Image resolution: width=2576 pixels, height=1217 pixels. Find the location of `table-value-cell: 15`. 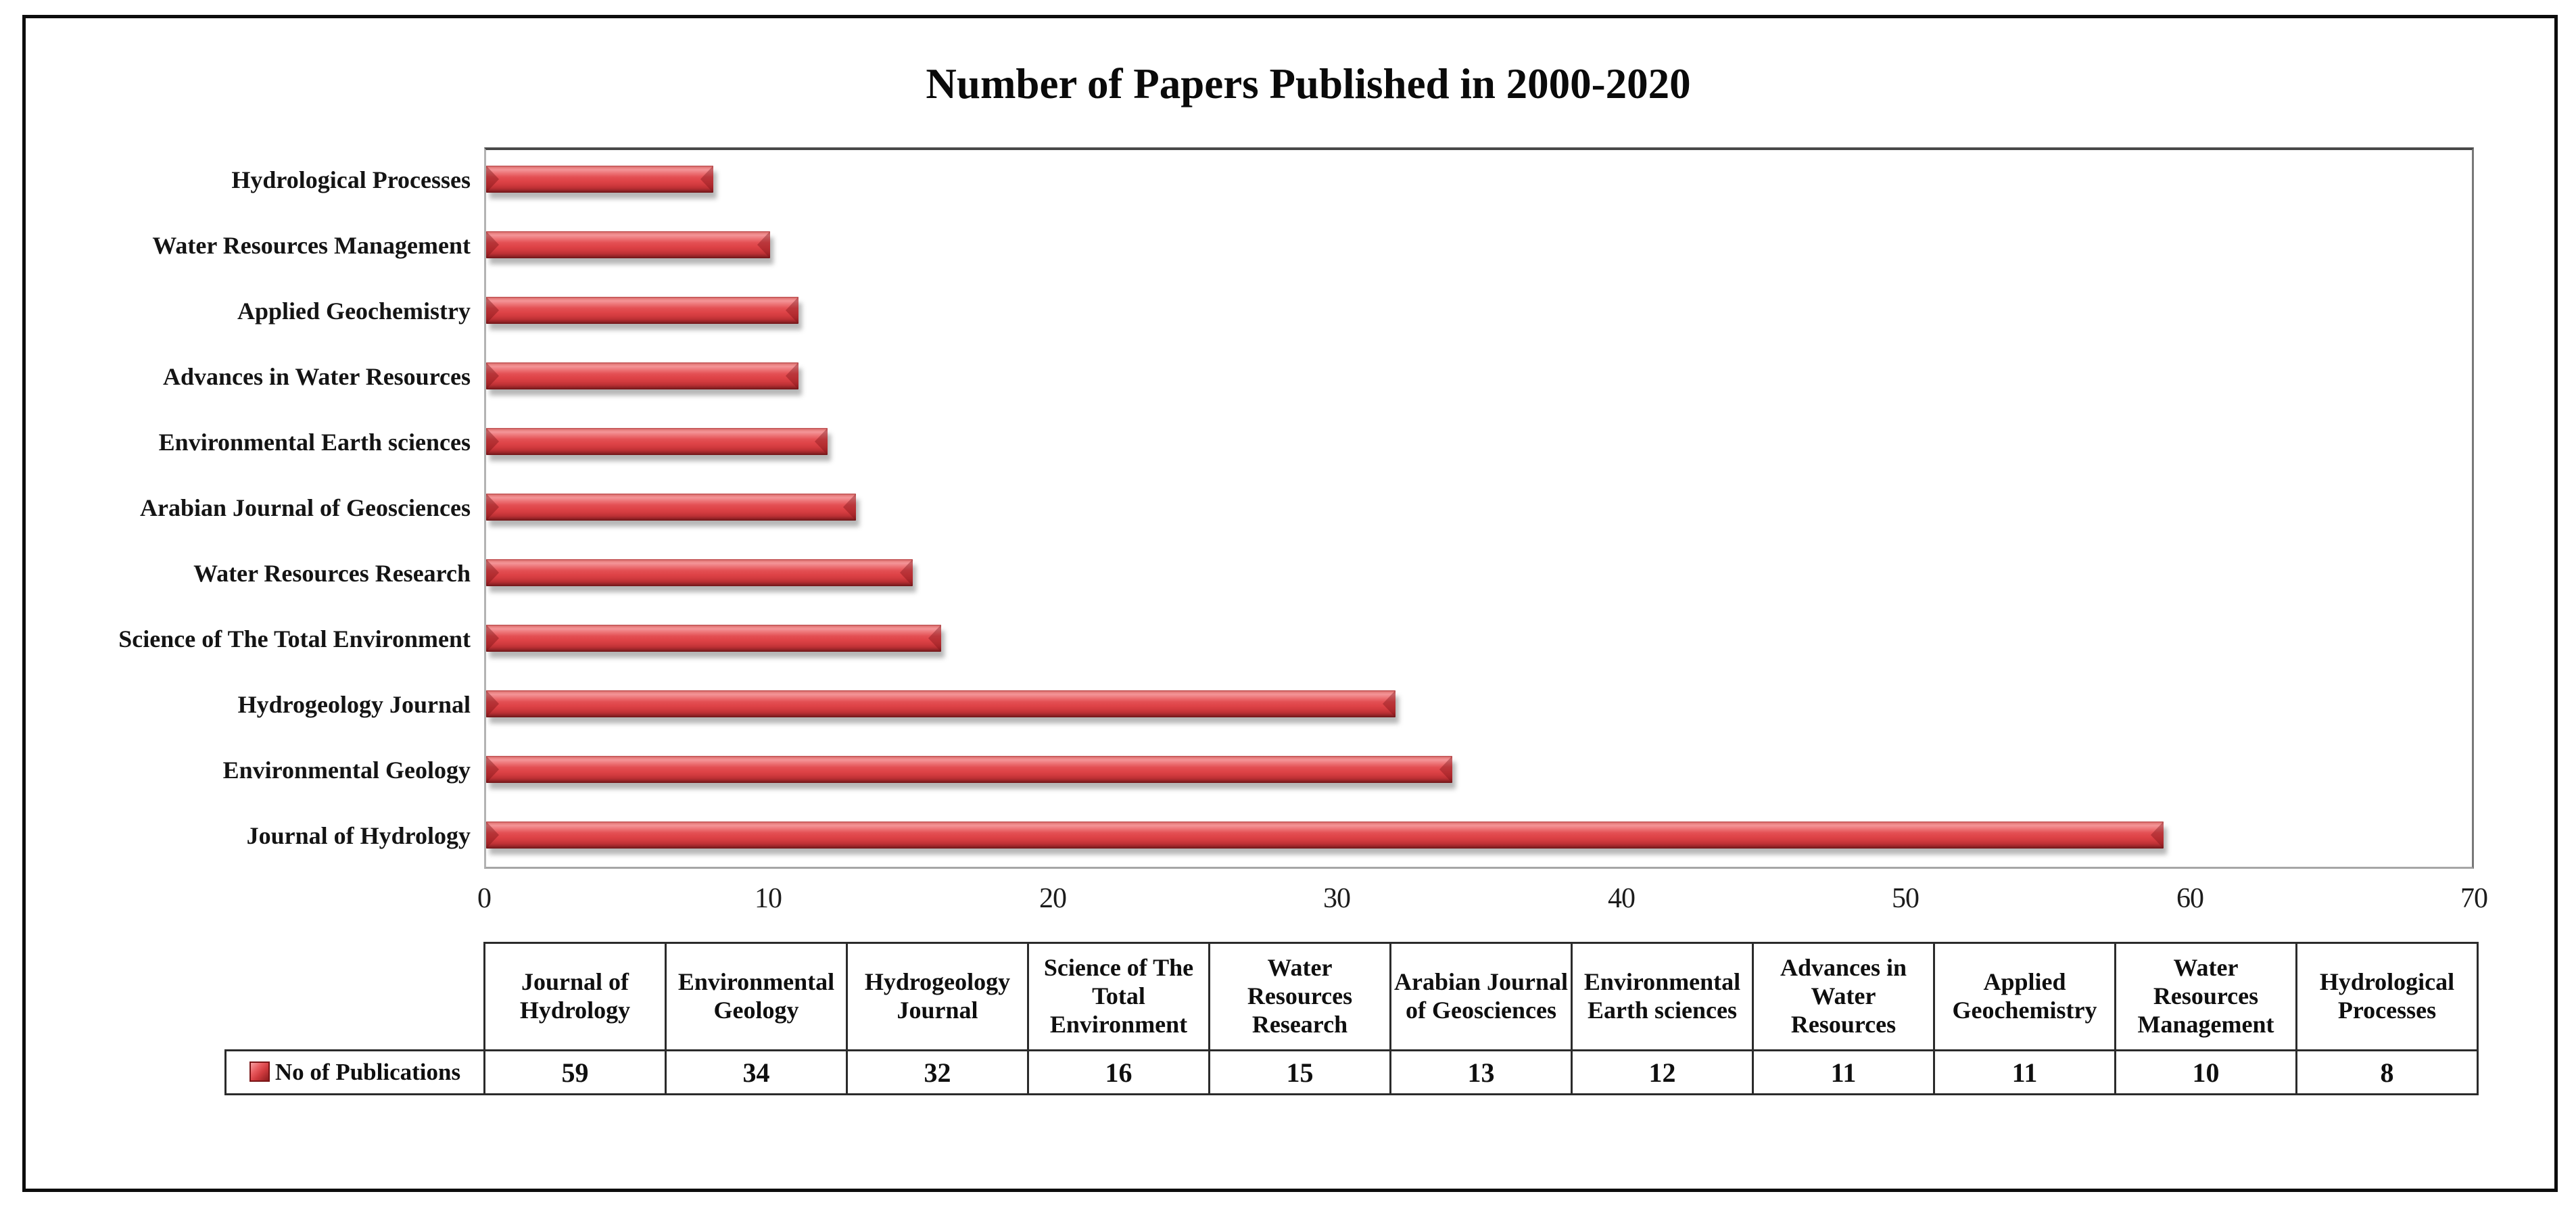

table-value-cell: 15 is located at coordinates (1299, 1072).